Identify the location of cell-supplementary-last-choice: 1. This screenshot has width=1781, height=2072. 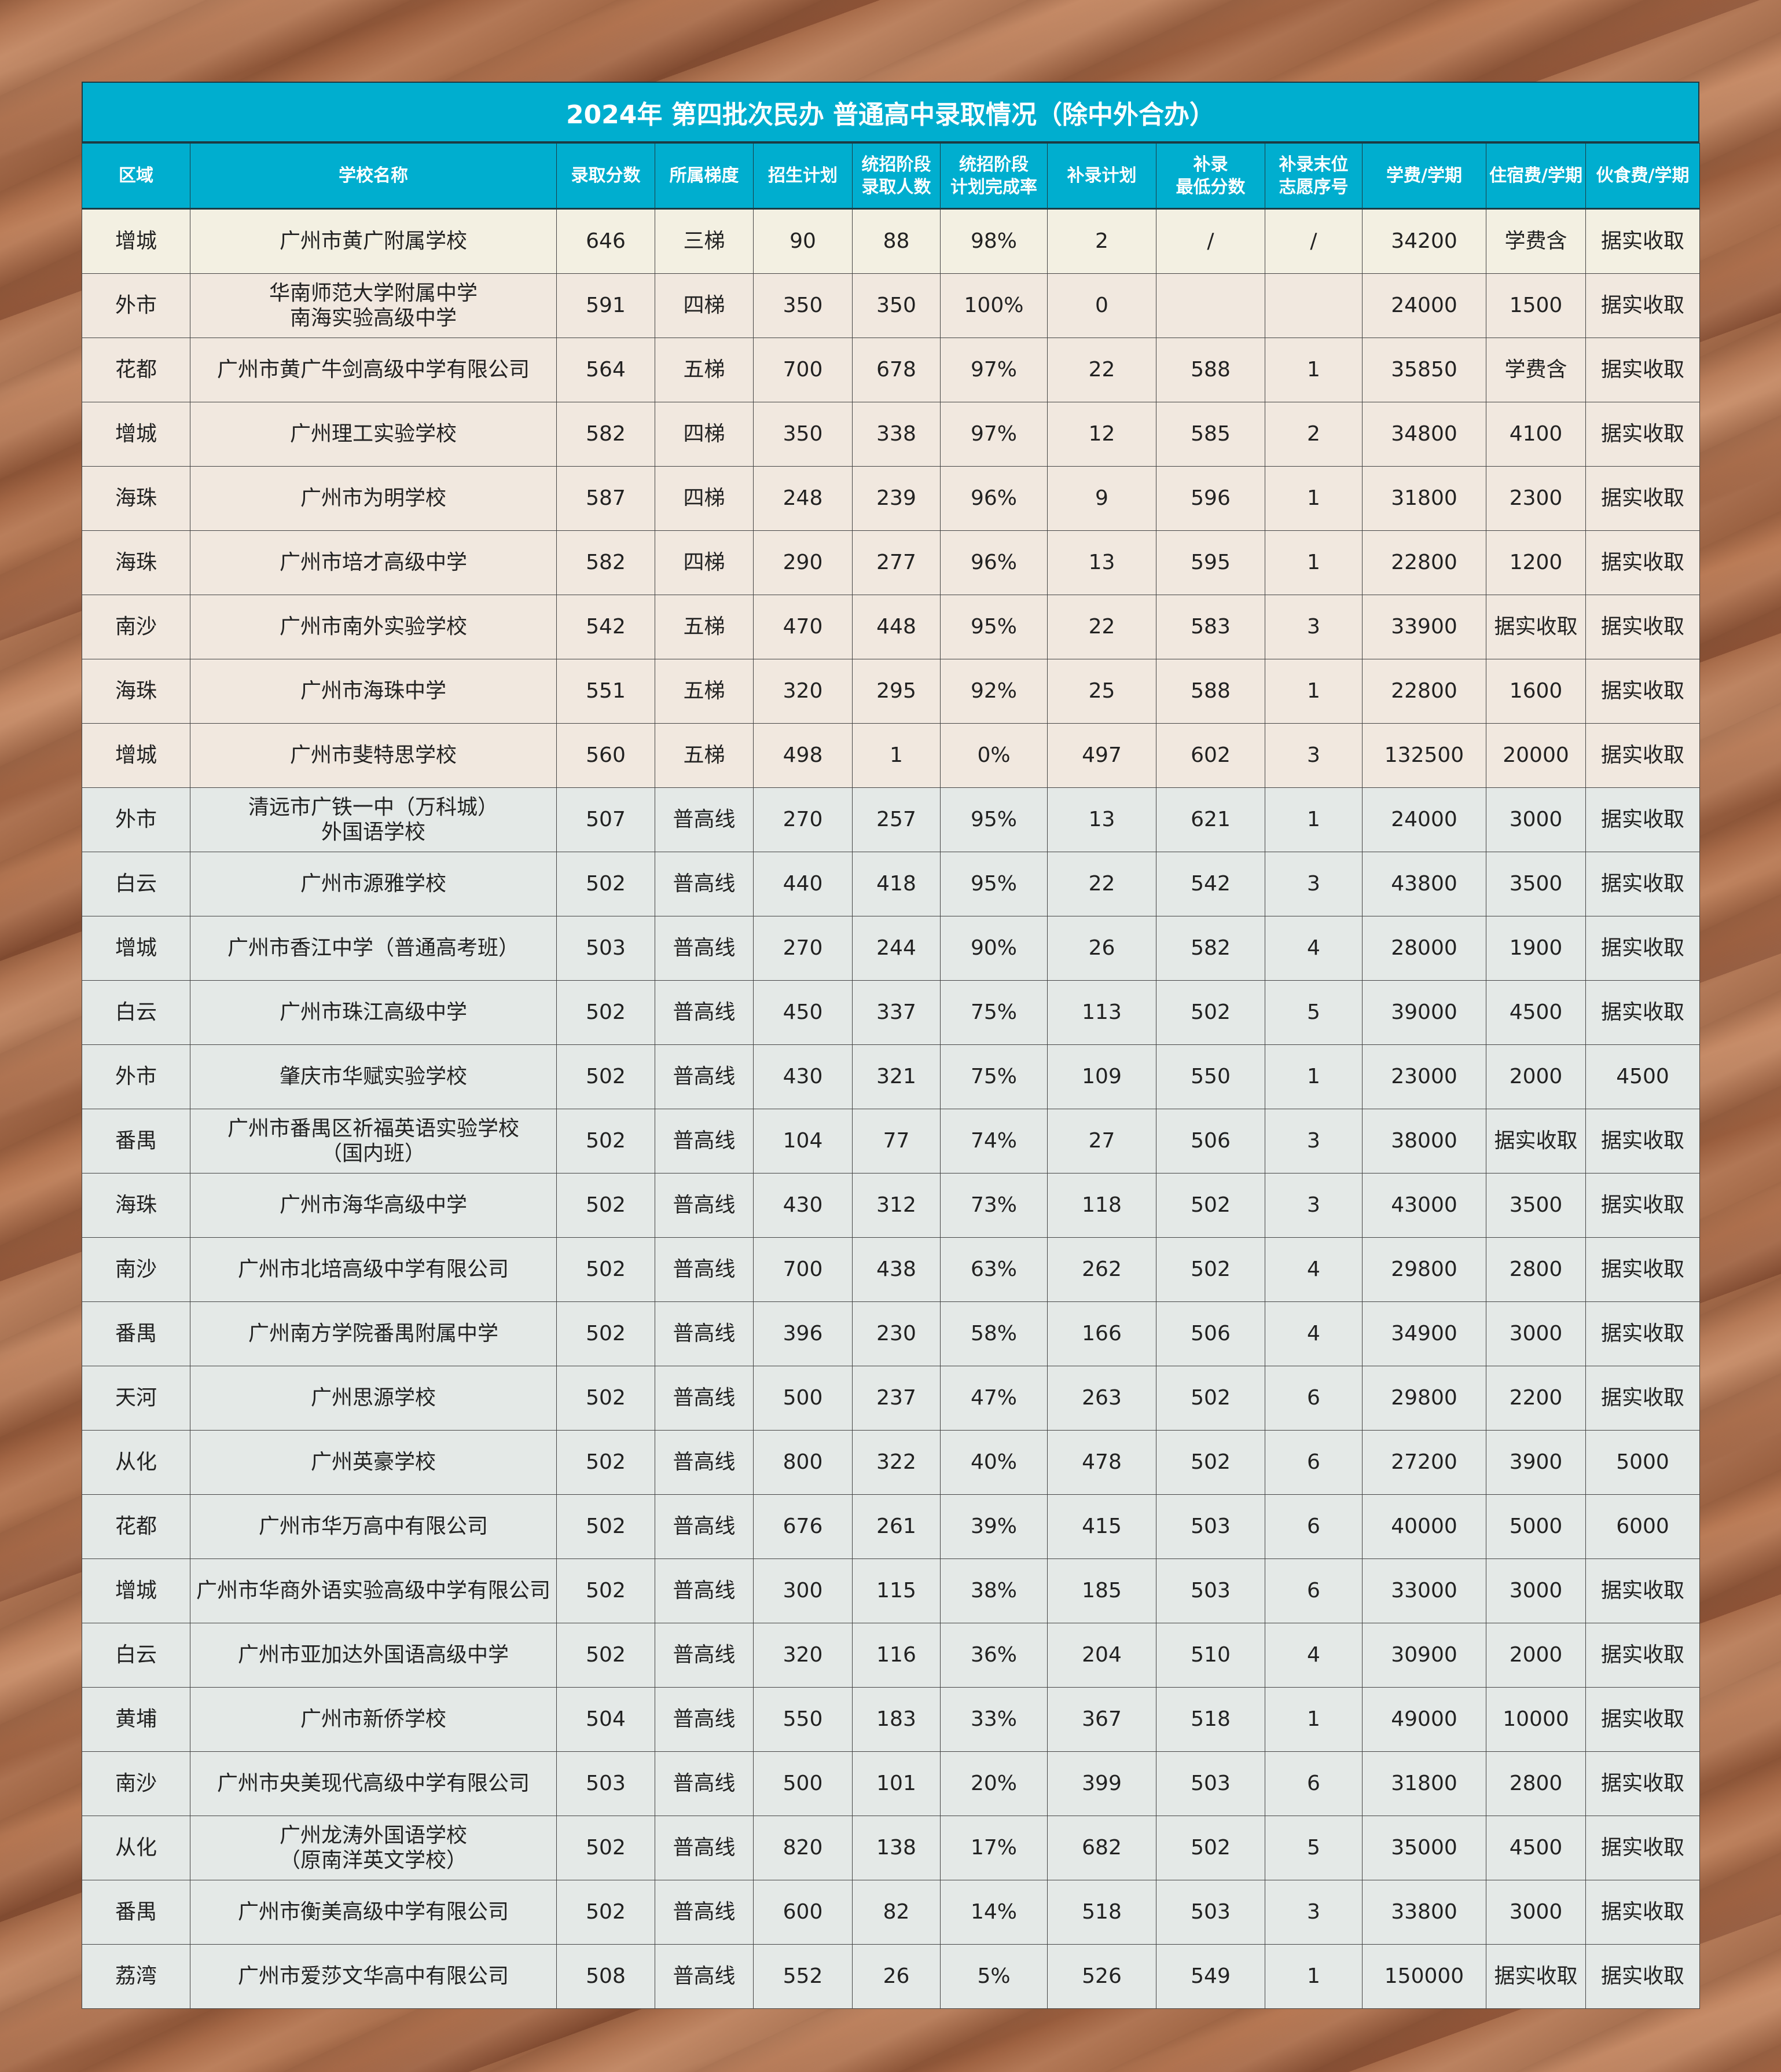
(1314, 819).